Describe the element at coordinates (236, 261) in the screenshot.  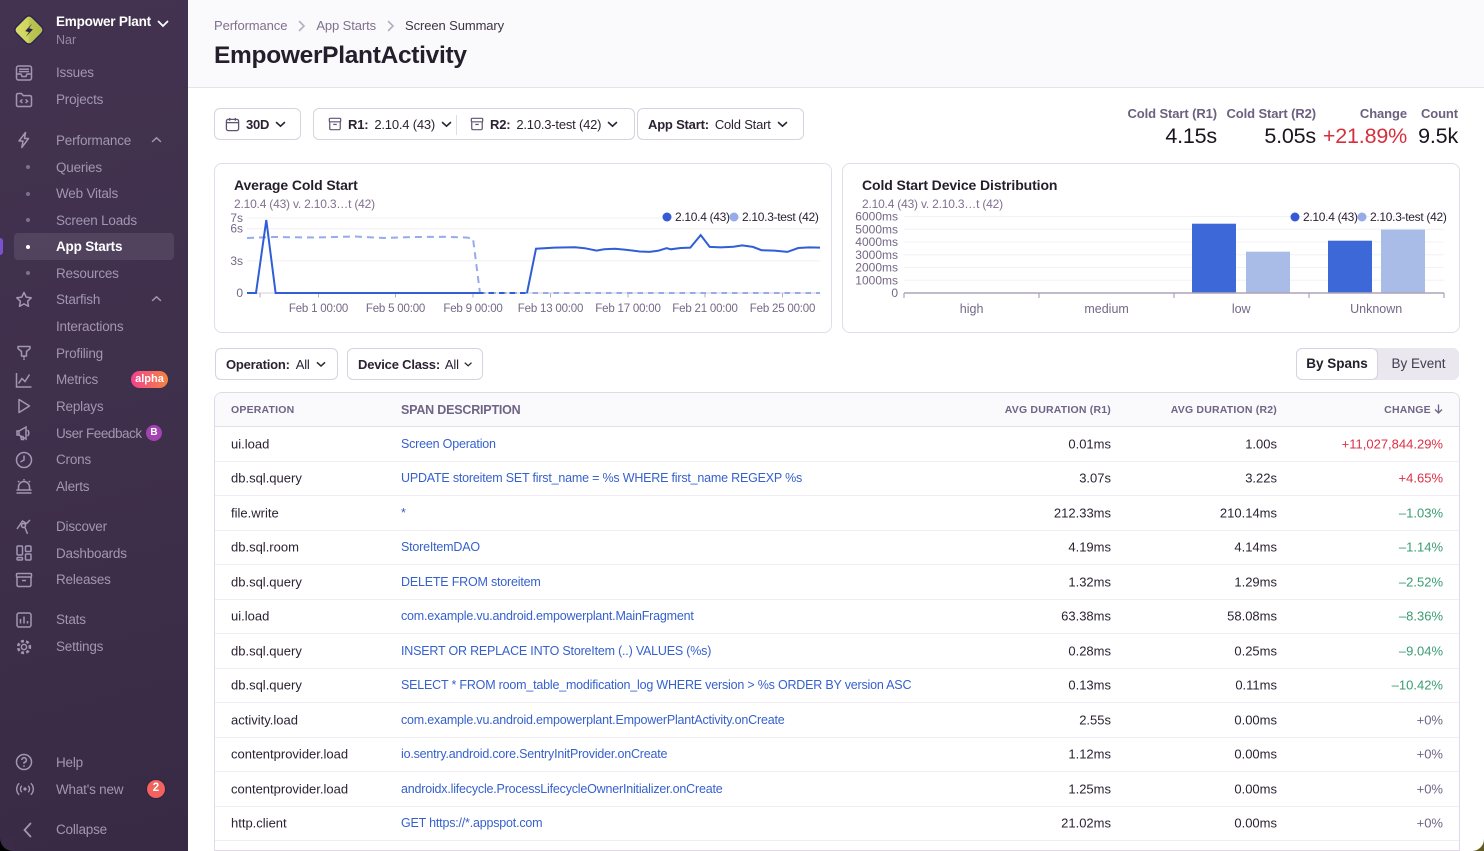
I see `svg-text: 3s` at that location.